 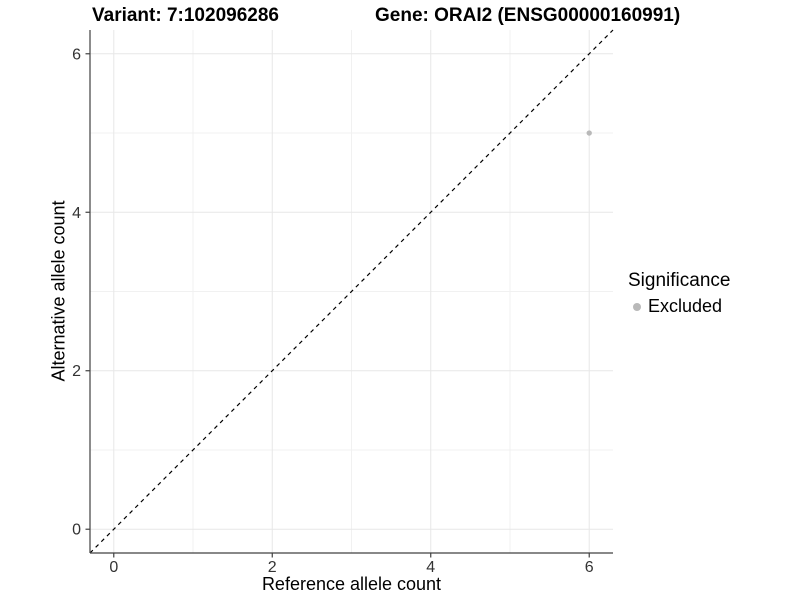 I want to click on plot-title-variant: Variant: 7:102096286, so click(x=185, y=15).